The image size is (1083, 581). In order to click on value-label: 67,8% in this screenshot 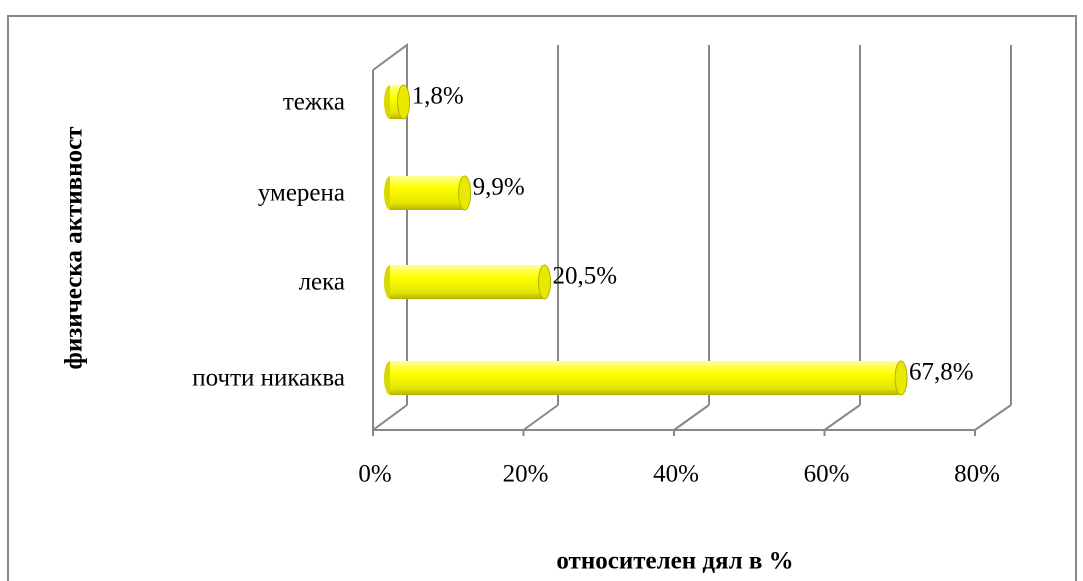, I will do `click(941, 372)`.